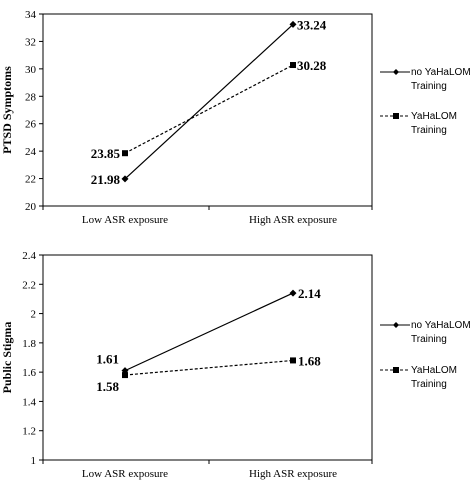 The image size is (474, 480). I want to click on data-label: 30.28, so click(312, 65).